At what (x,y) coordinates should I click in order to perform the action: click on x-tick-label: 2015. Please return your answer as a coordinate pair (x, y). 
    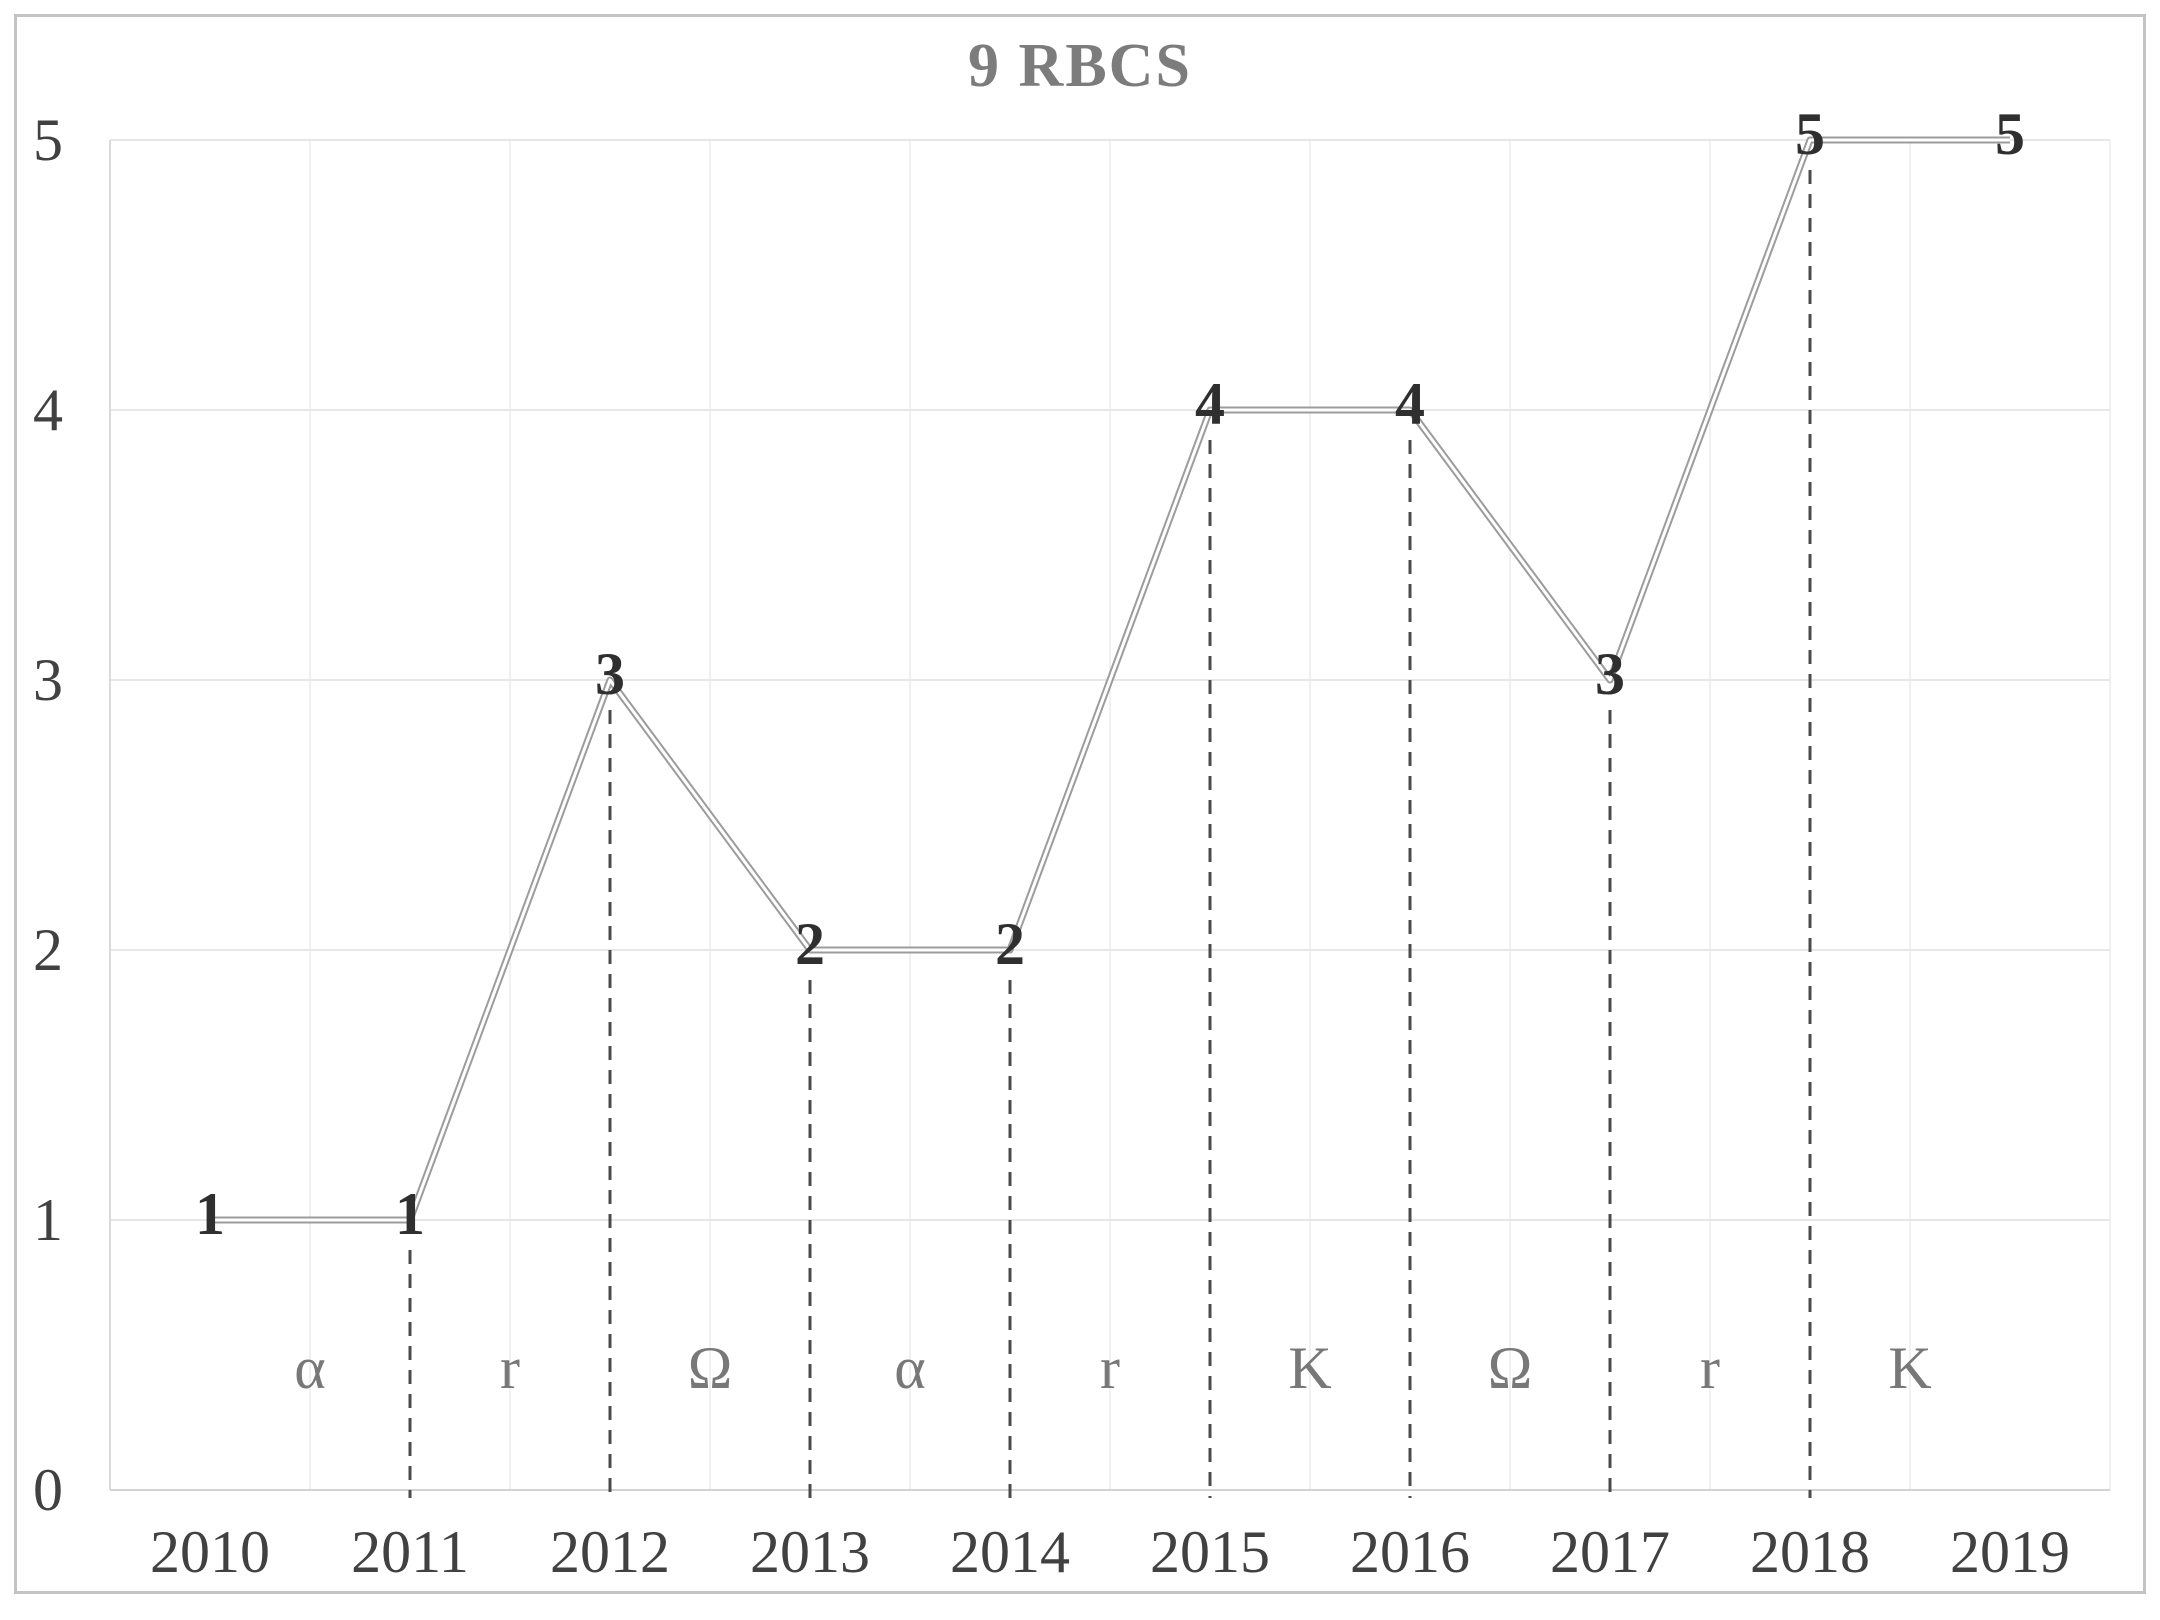
    Looking at the image, I should click on (1210, 1552).